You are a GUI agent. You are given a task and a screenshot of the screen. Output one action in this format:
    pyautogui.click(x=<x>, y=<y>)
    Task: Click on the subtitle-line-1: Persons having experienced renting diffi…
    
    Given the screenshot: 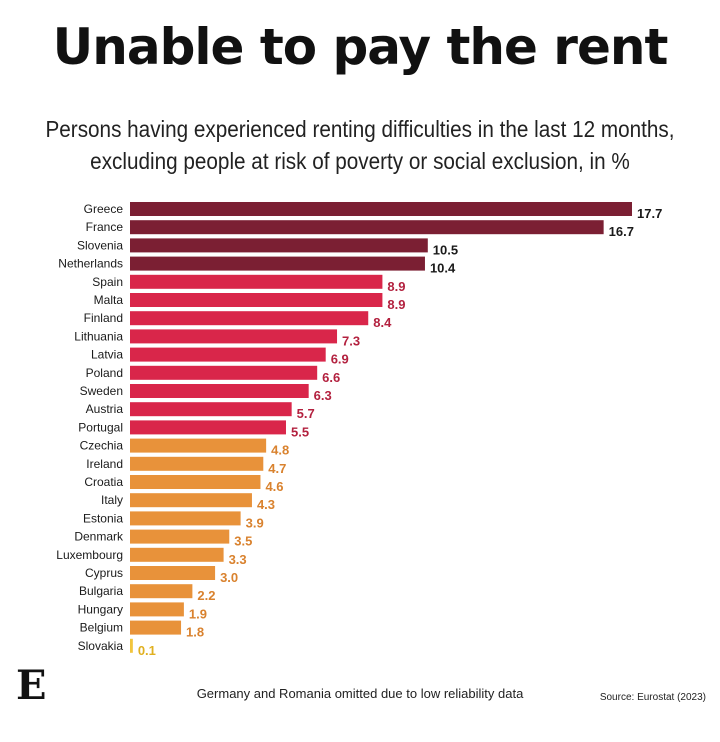 What is the action you would take?
    pyautogui.click(x=360, y=129)
    